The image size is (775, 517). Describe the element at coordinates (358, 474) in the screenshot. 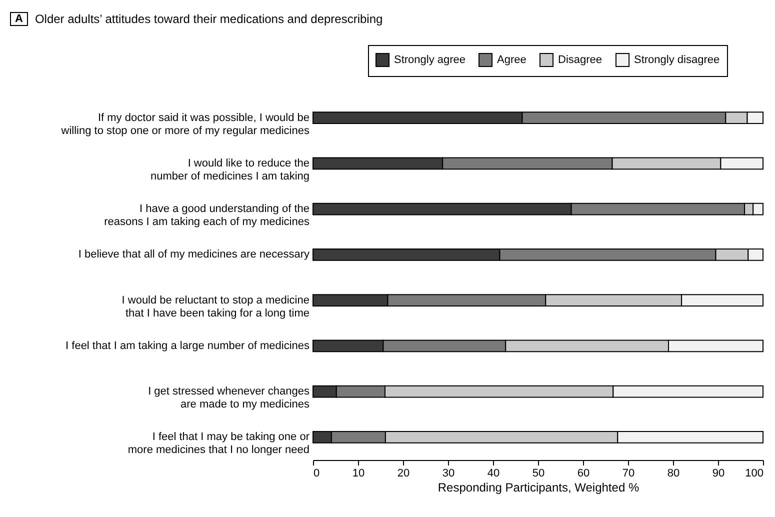

I see `x-tick-label: 10` at that location.